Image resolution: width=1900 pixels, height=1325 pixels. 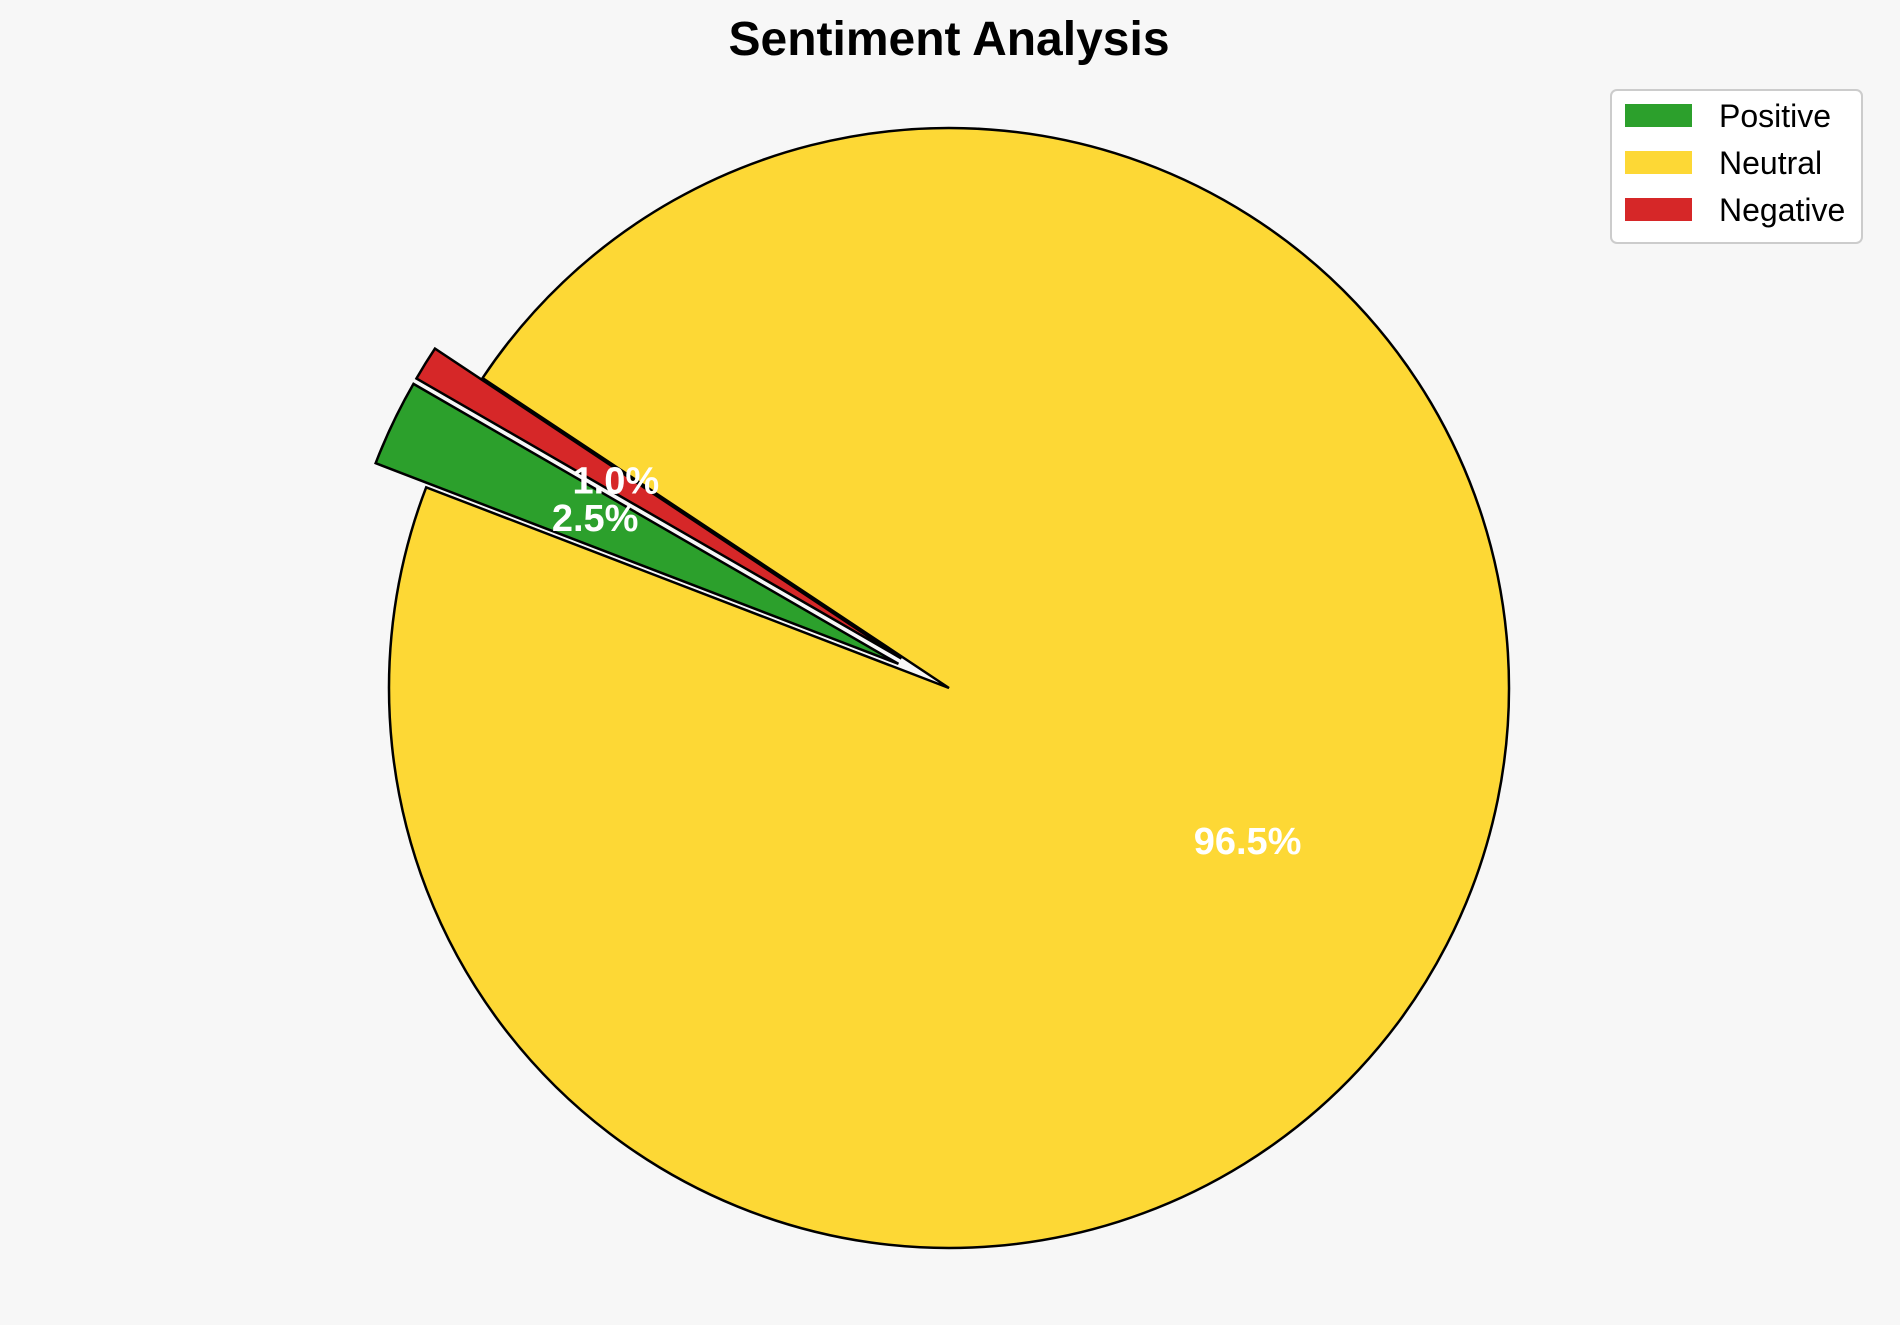 I want to click on pie-label-neutral: 96.5%, so click(x=1248, y=842).